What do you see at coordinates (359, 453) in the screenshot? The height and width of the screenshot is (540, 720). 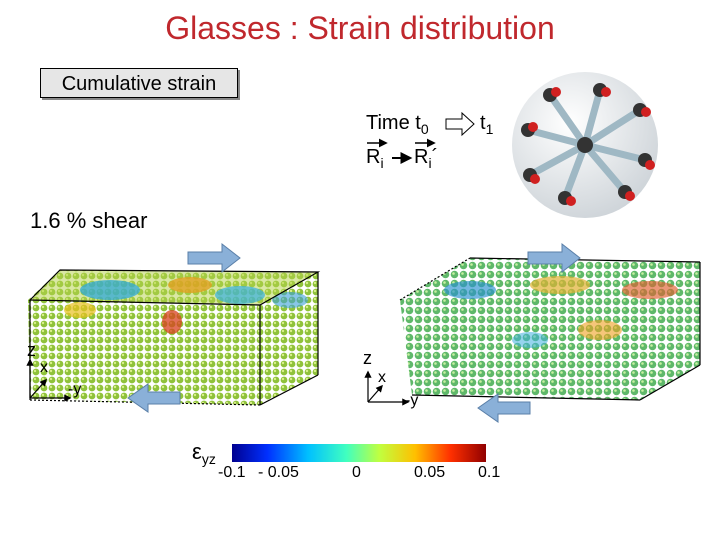 I see `colorbar` at bounding box center [359, 453].